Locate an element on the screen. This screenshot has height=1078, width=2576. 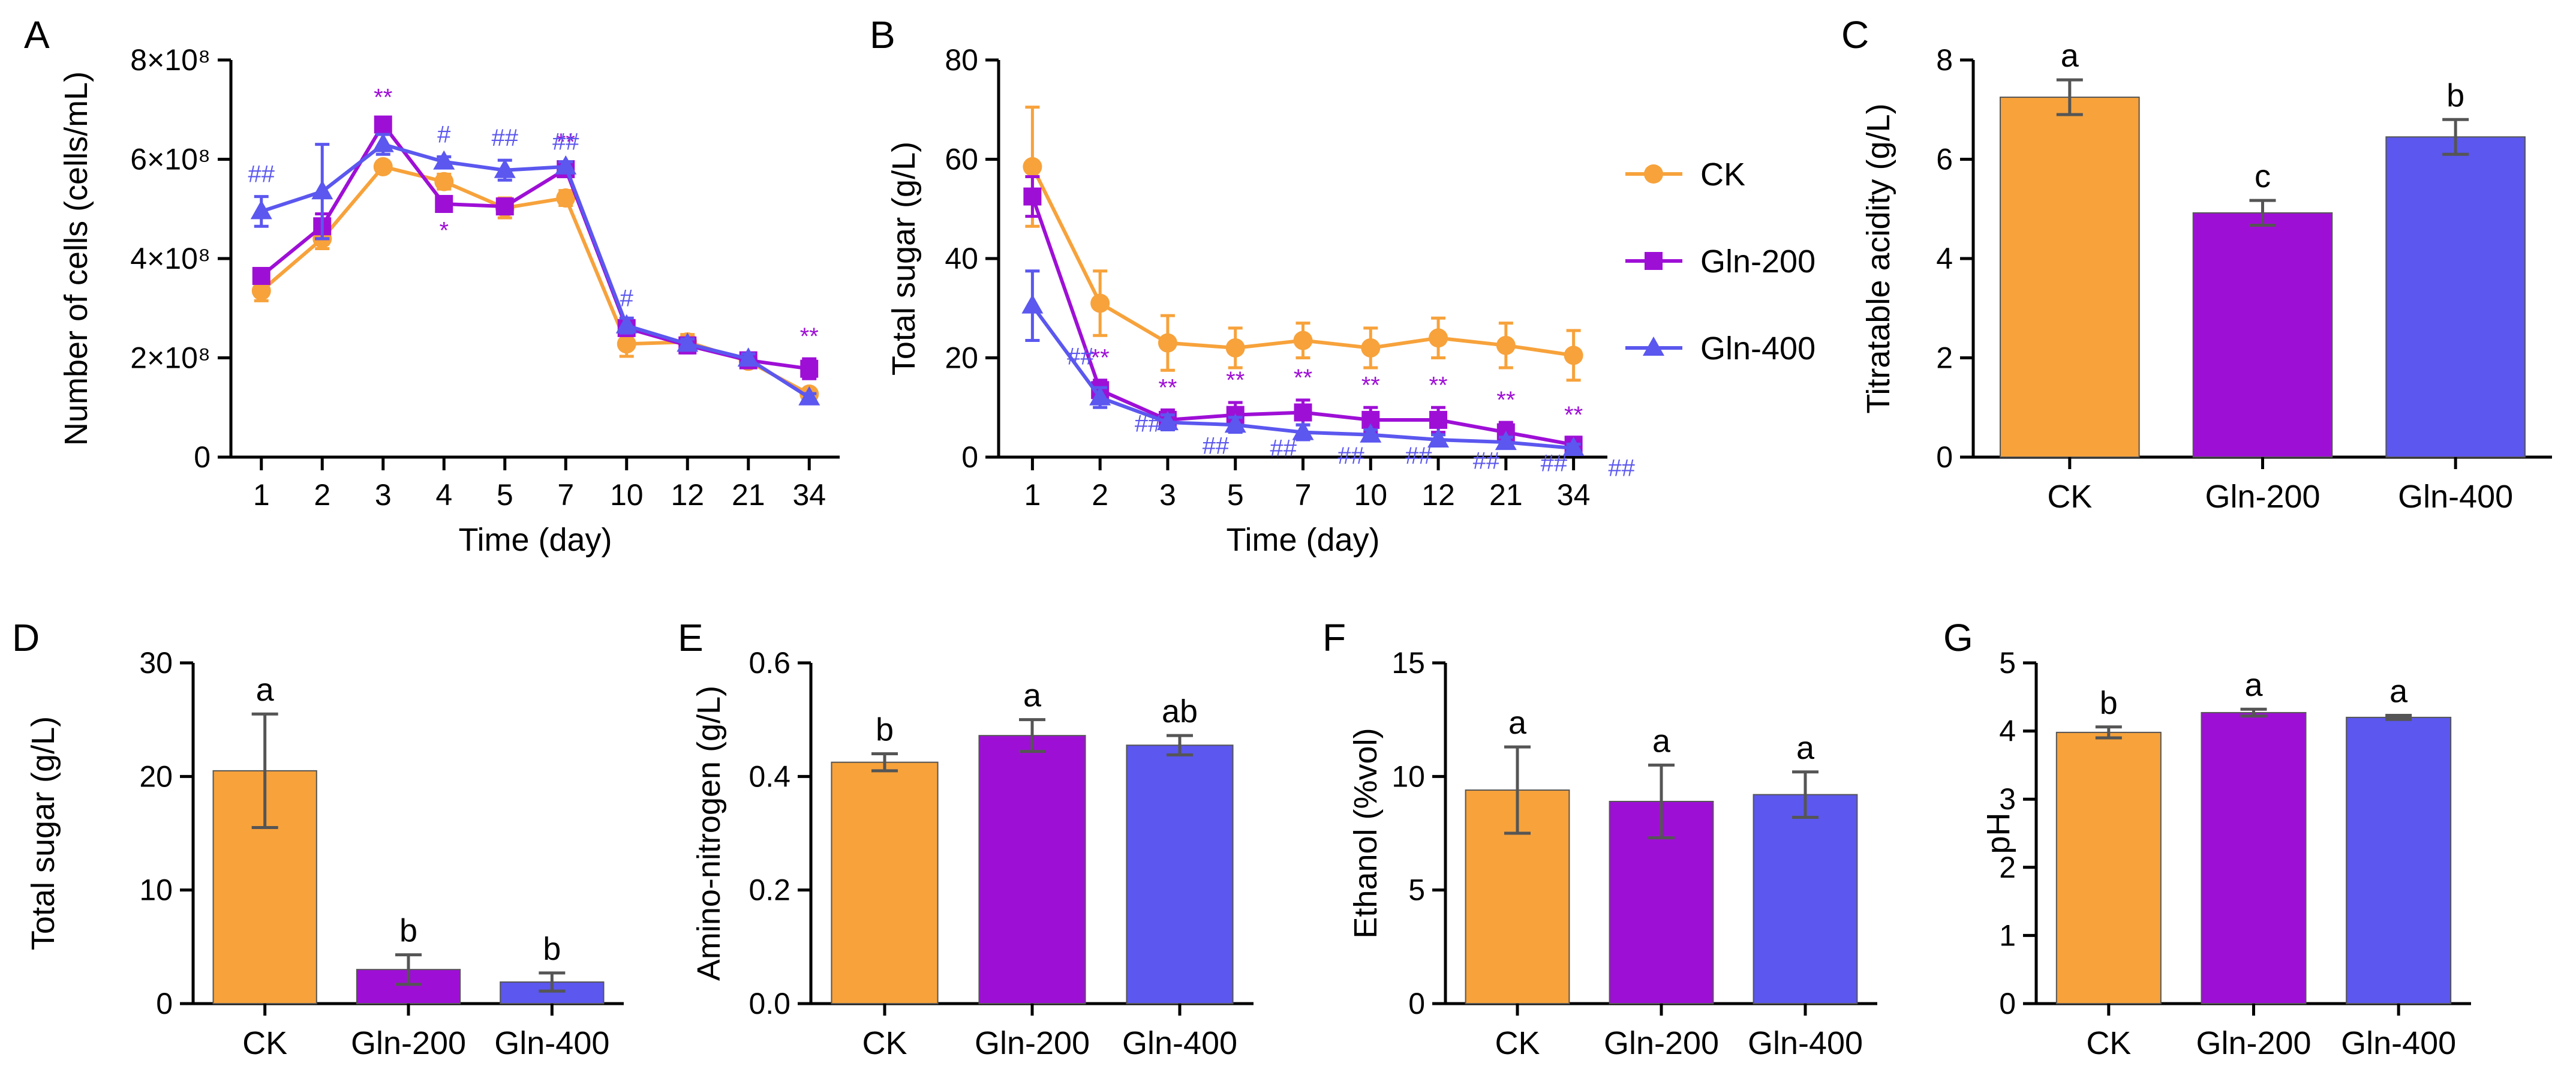
panel-letter: A is located at coordinates (37, 34).